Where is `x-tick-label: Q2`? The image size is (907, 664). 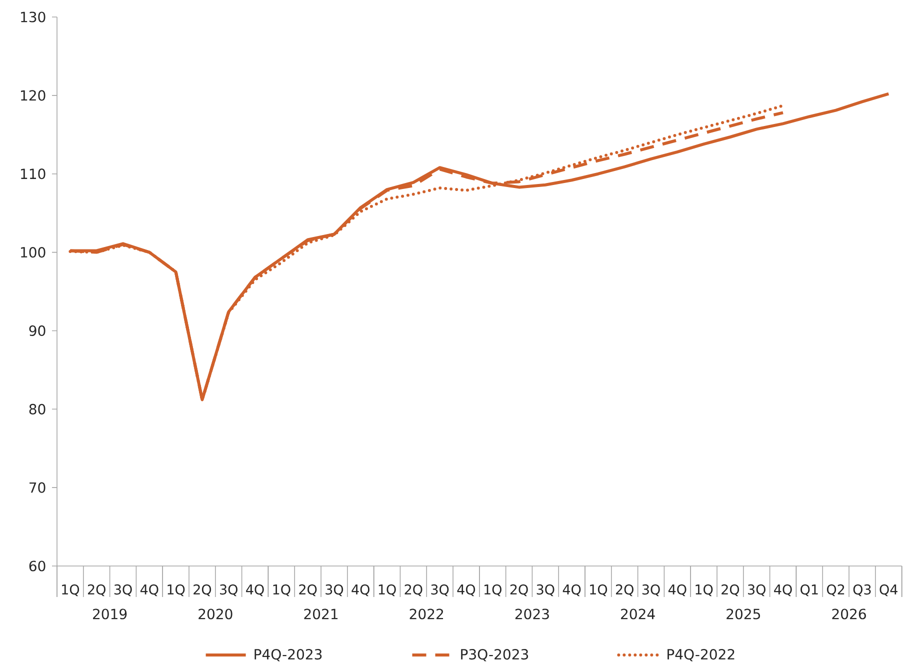
x-tick-label: Q2 is located at coordinates (835, 590).